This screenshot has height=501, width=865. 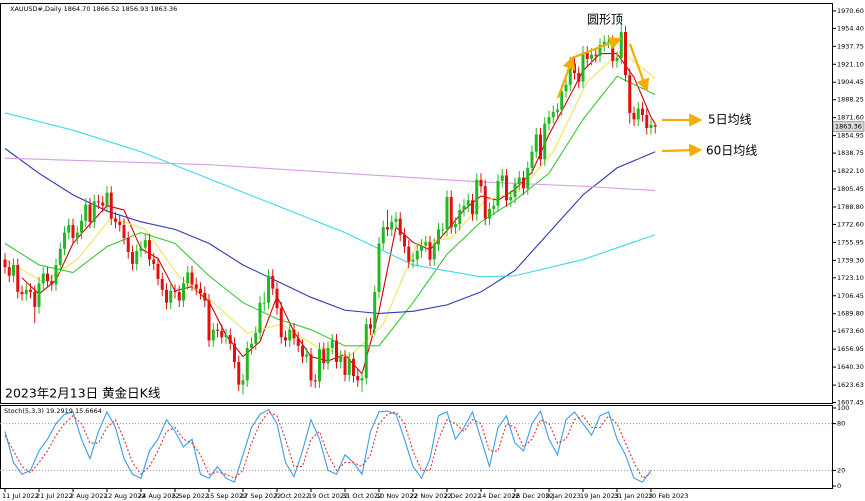 What do you see at coordinates (850, 385) in the screenshot?
I see `y-tick-label: 1623.63` at bounding box center [850, 385].